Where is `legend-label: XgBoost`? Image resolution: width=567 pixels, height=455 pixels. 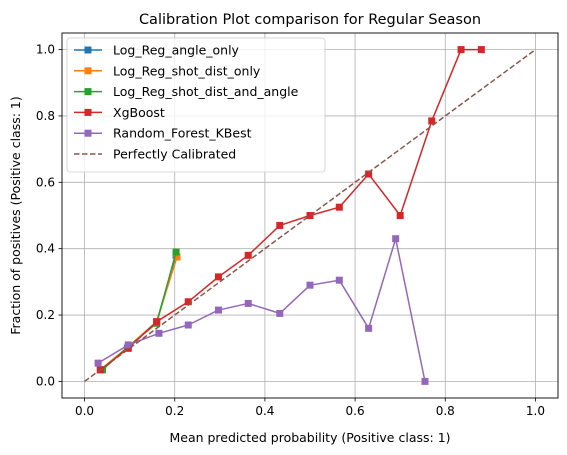 legend-label: XgBoost is located at coordinates (139, 112).